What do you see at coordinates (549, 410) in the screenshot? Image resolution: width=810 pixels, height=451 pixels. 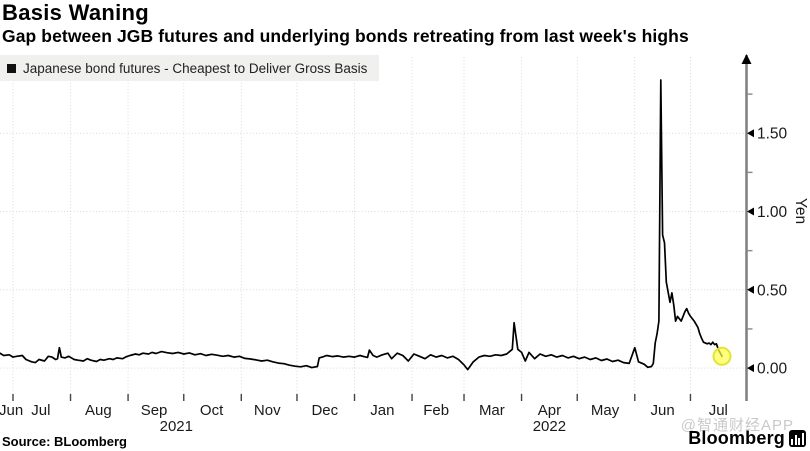 I see `x-axis-label: Apr` at bounding box center [549, 410].